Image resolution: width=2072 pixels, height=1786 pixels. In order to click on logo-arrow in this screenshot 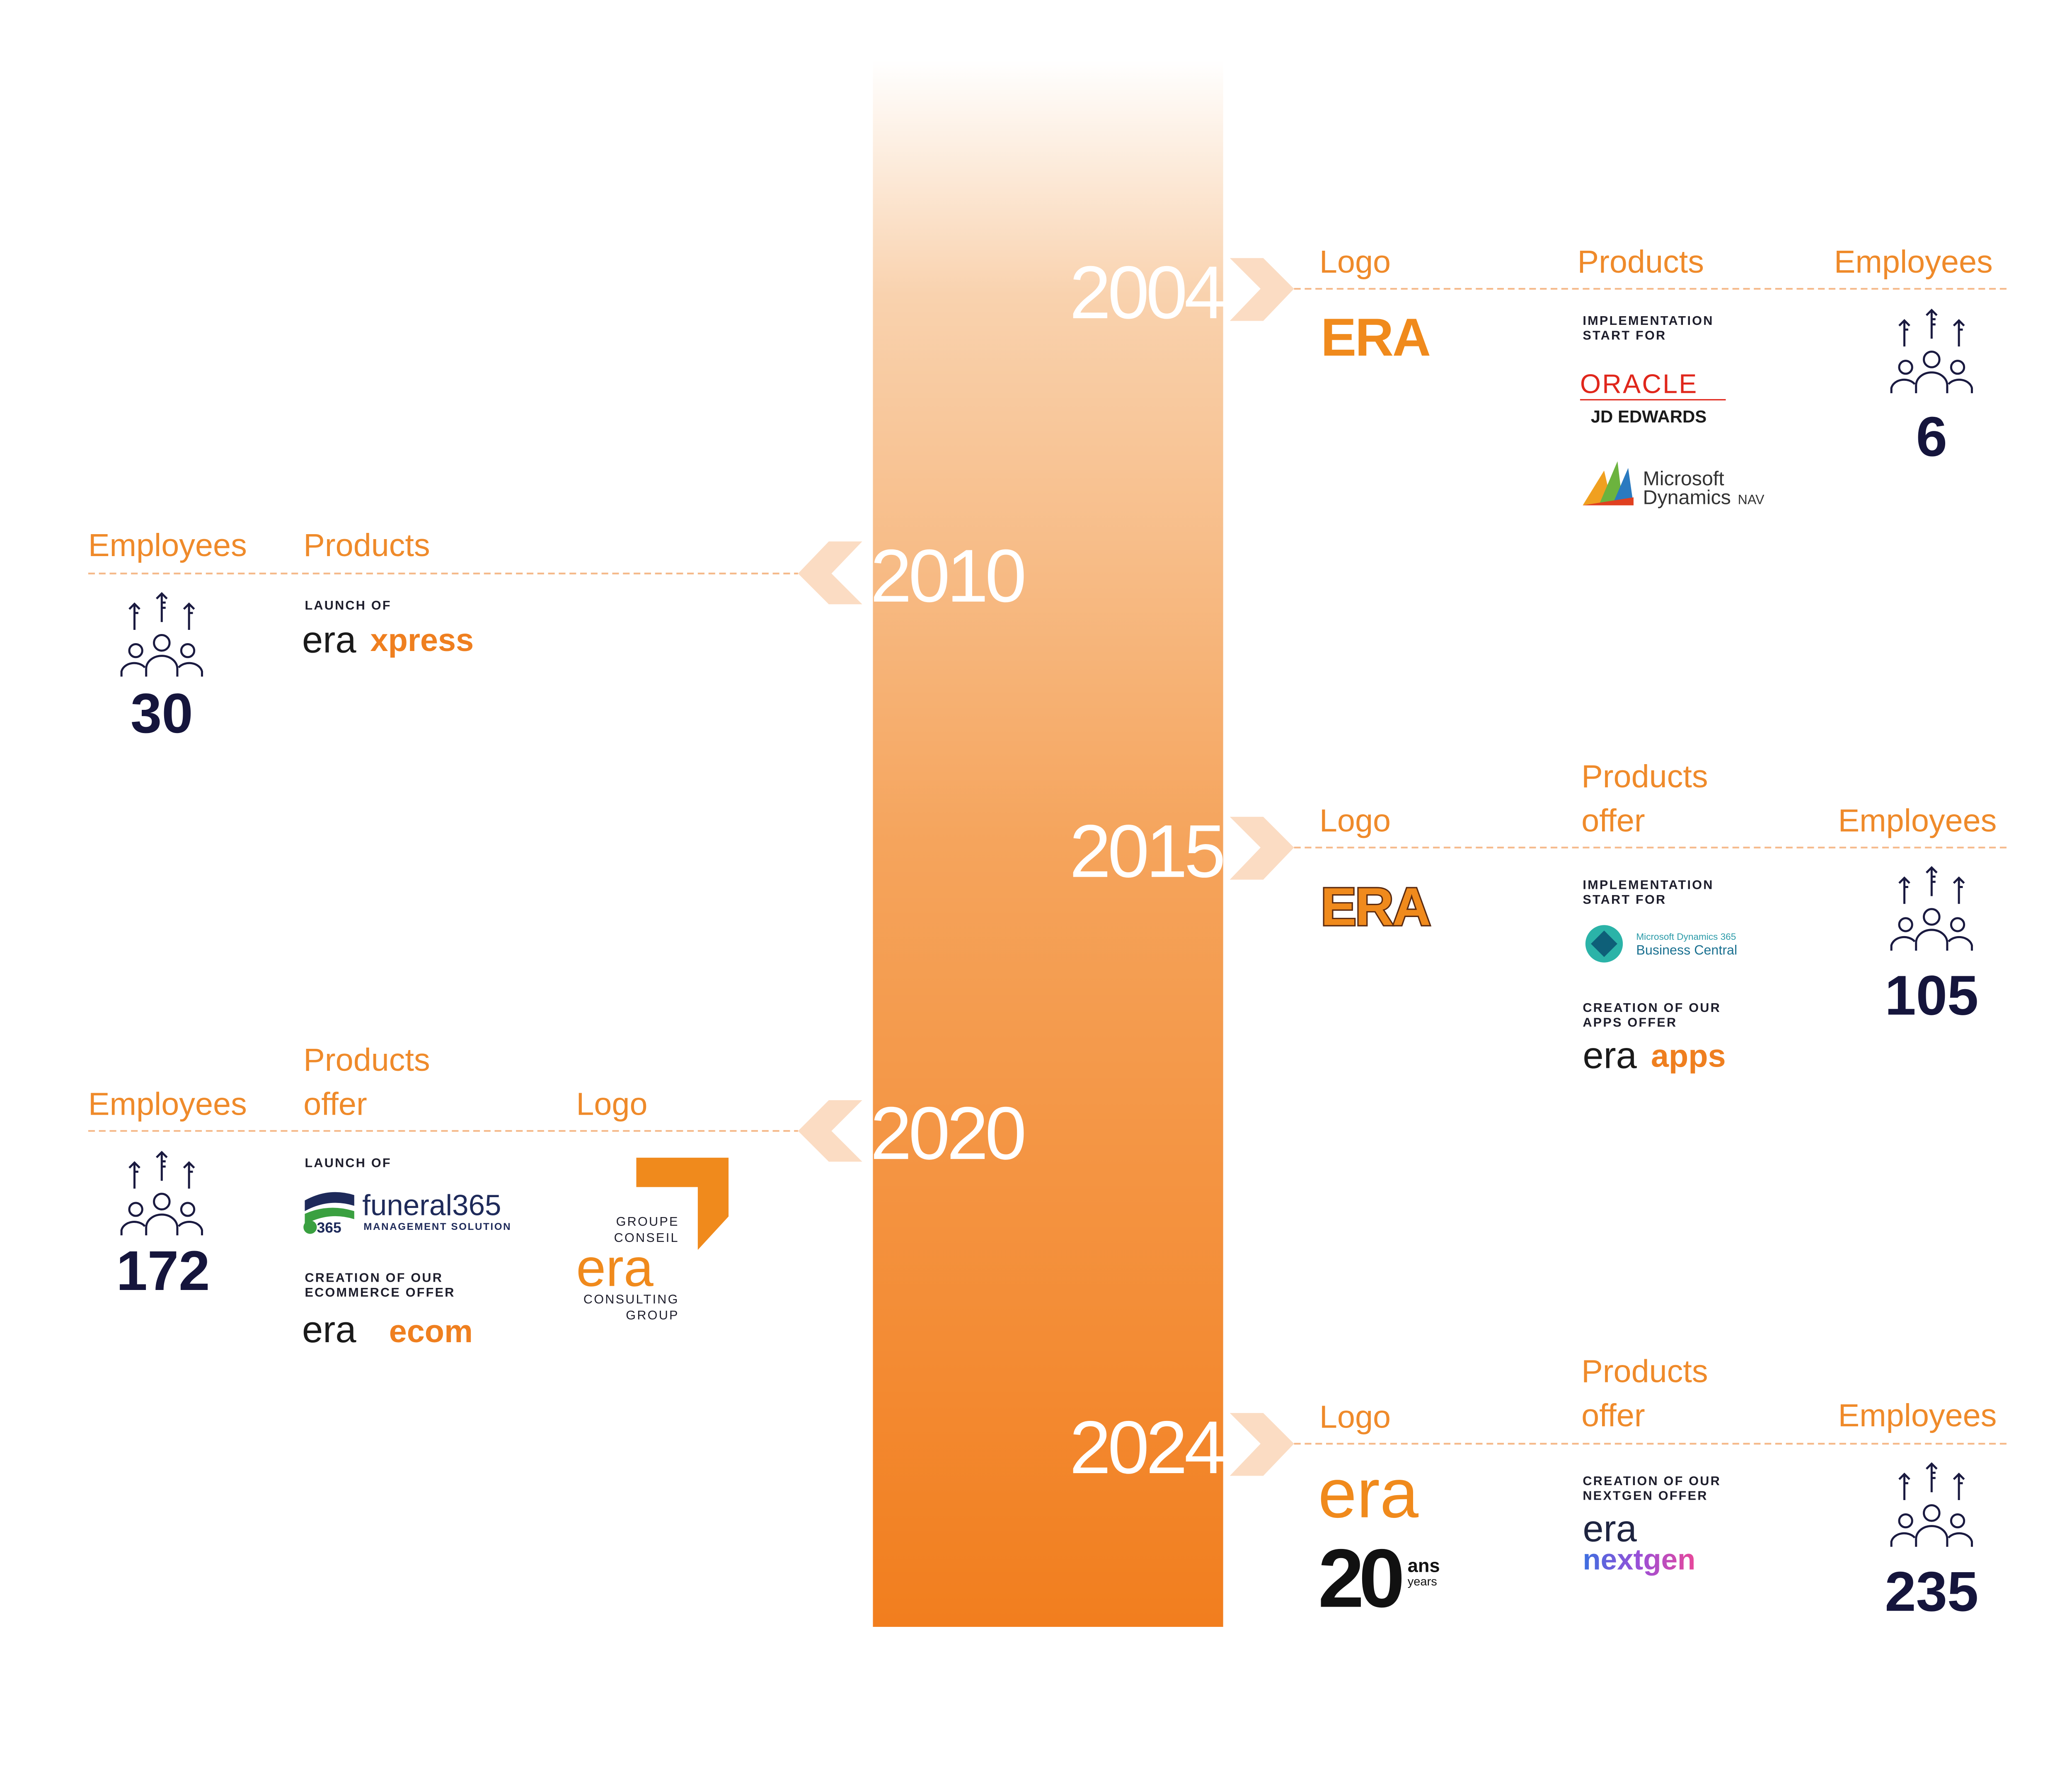, I will do `click(682, 1203)`.